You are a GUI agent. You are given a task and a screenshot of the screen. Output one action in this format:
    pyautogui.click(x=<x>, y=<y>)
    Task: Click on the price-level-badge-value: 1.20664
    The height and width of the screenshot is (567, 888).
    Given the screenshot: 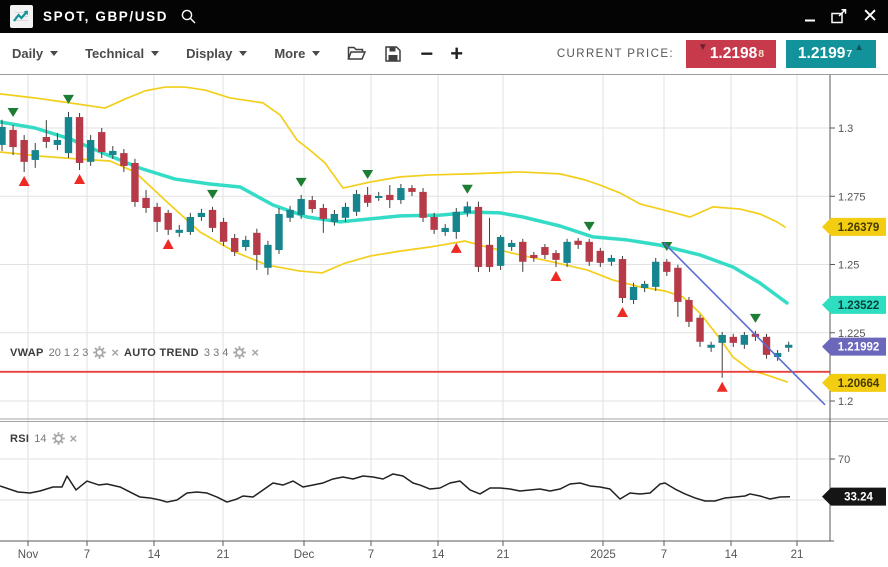 What is the action you would take?
    pyautogui.click(x=859, y=384)
    